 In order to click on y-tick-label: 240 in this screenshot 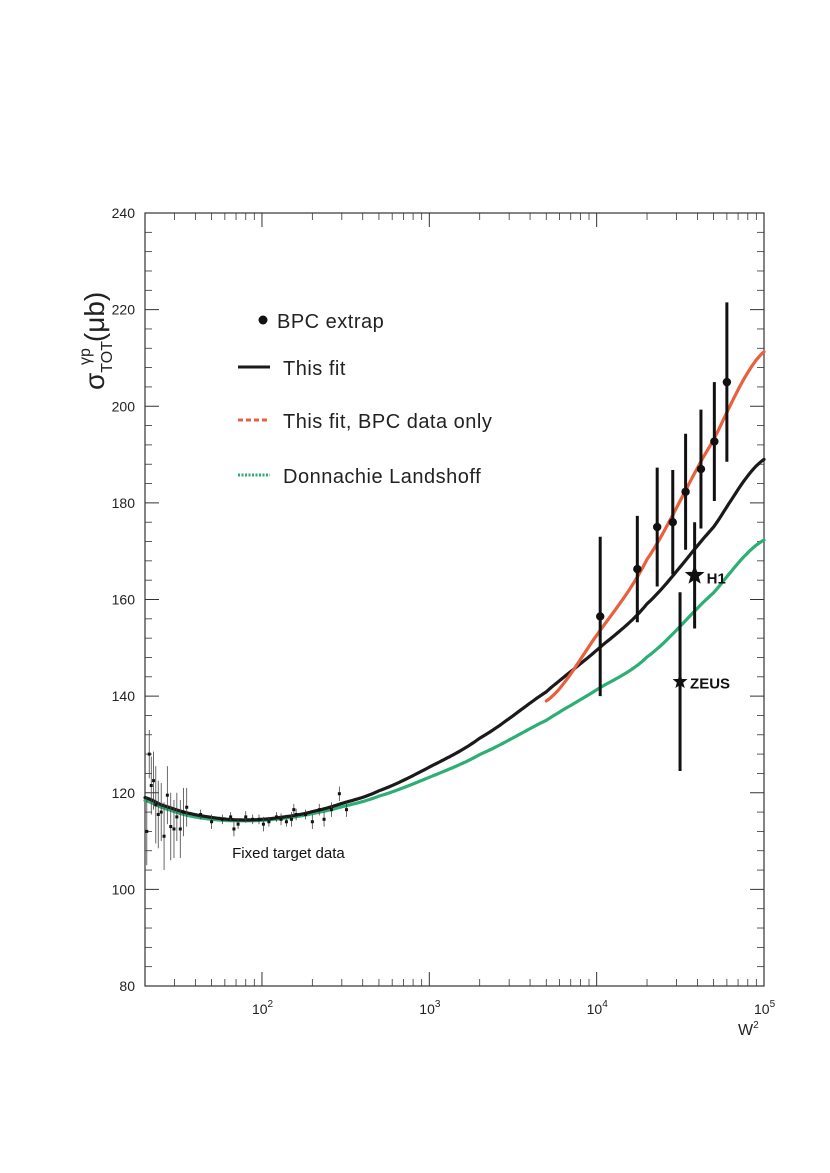, I will do `click(124, 213)`.